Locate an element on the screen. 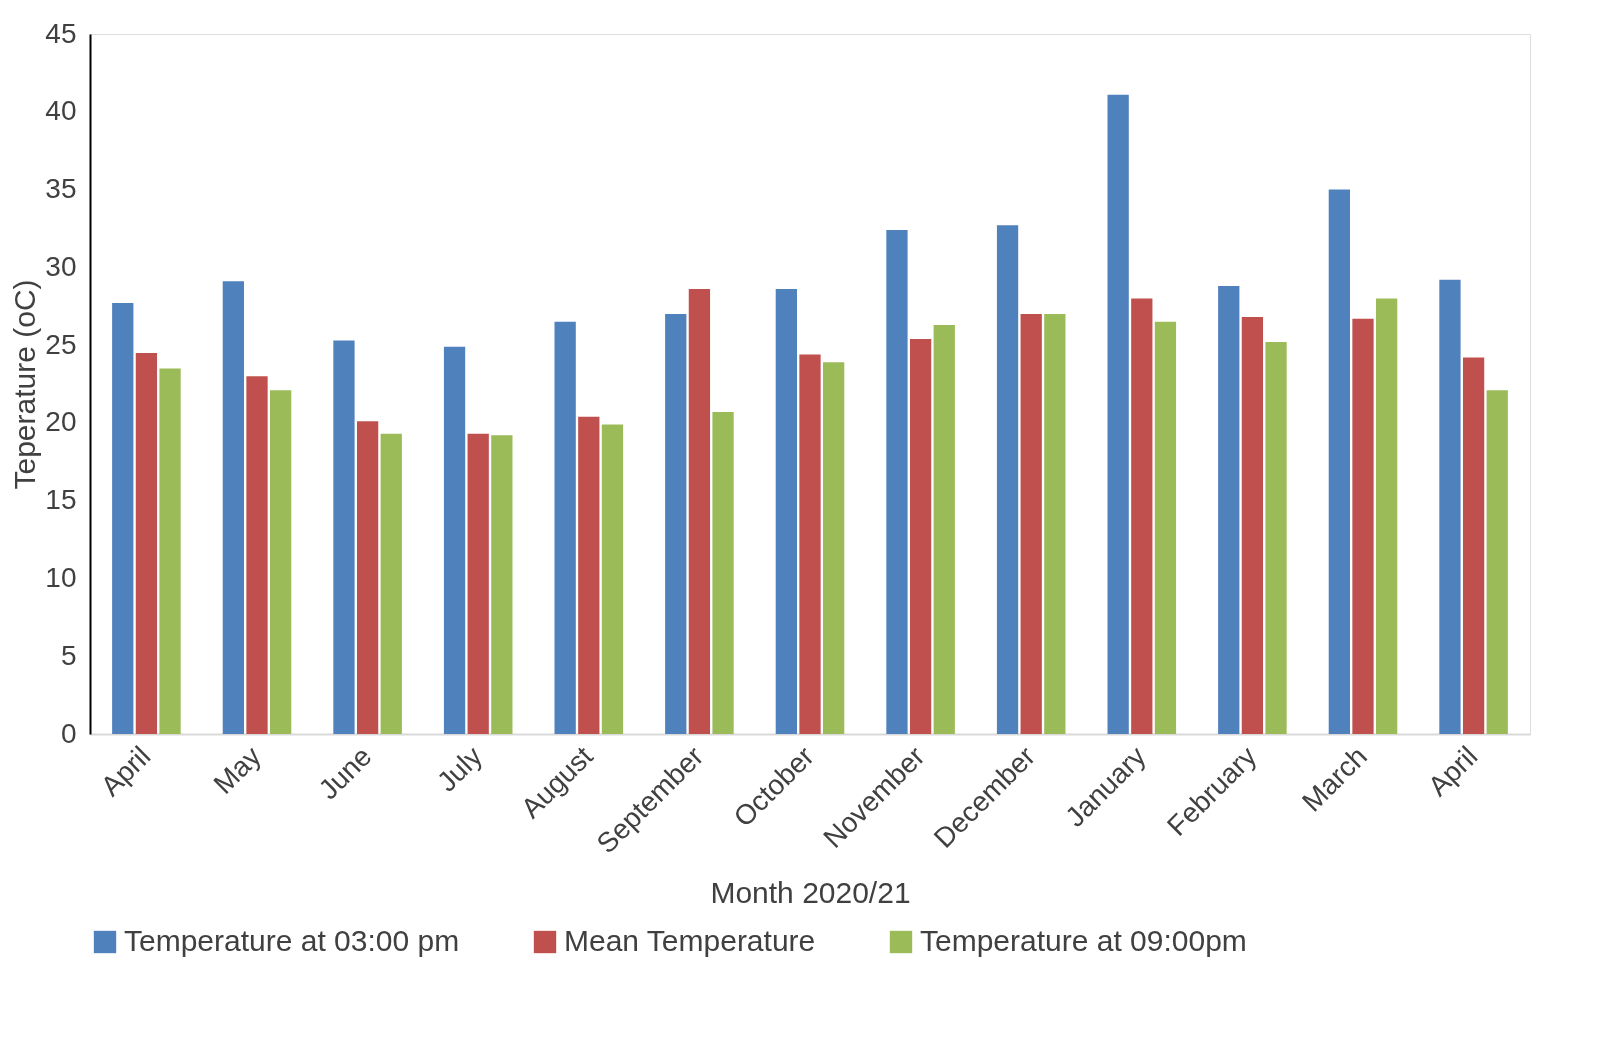 This screenshot has width=1608, height=1058. y-tick-label: 20 is located at coordinates (61, 422).